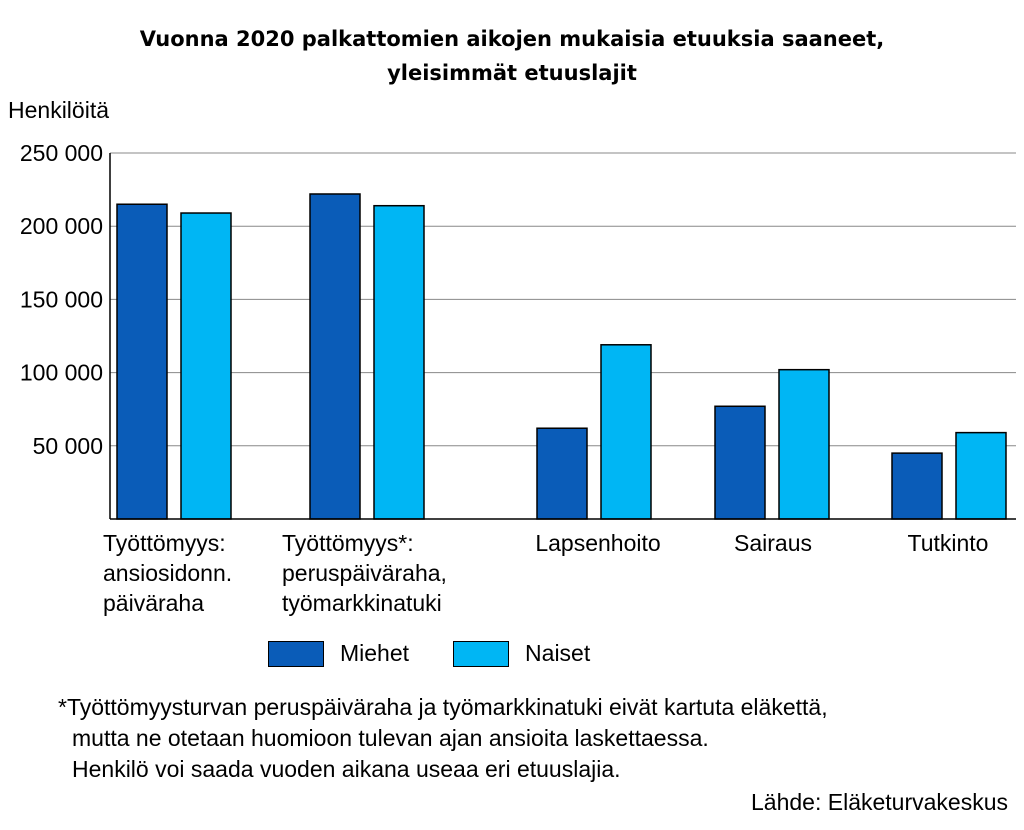 The height and width of the screenshot is (830, 1024). What do you see at coordinates (362, 603) in the screenshot?
I see `category-label: työmarkkinatuki` at bounding box center [362, 603].